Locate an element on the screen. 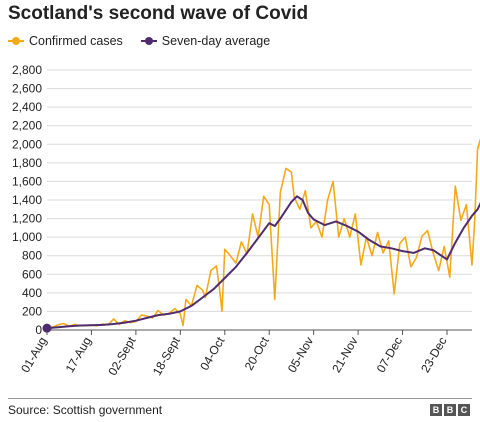 This screenshot has height=422, width=480. y-tick-label: 2,400 is located at coordinates (27, 107).